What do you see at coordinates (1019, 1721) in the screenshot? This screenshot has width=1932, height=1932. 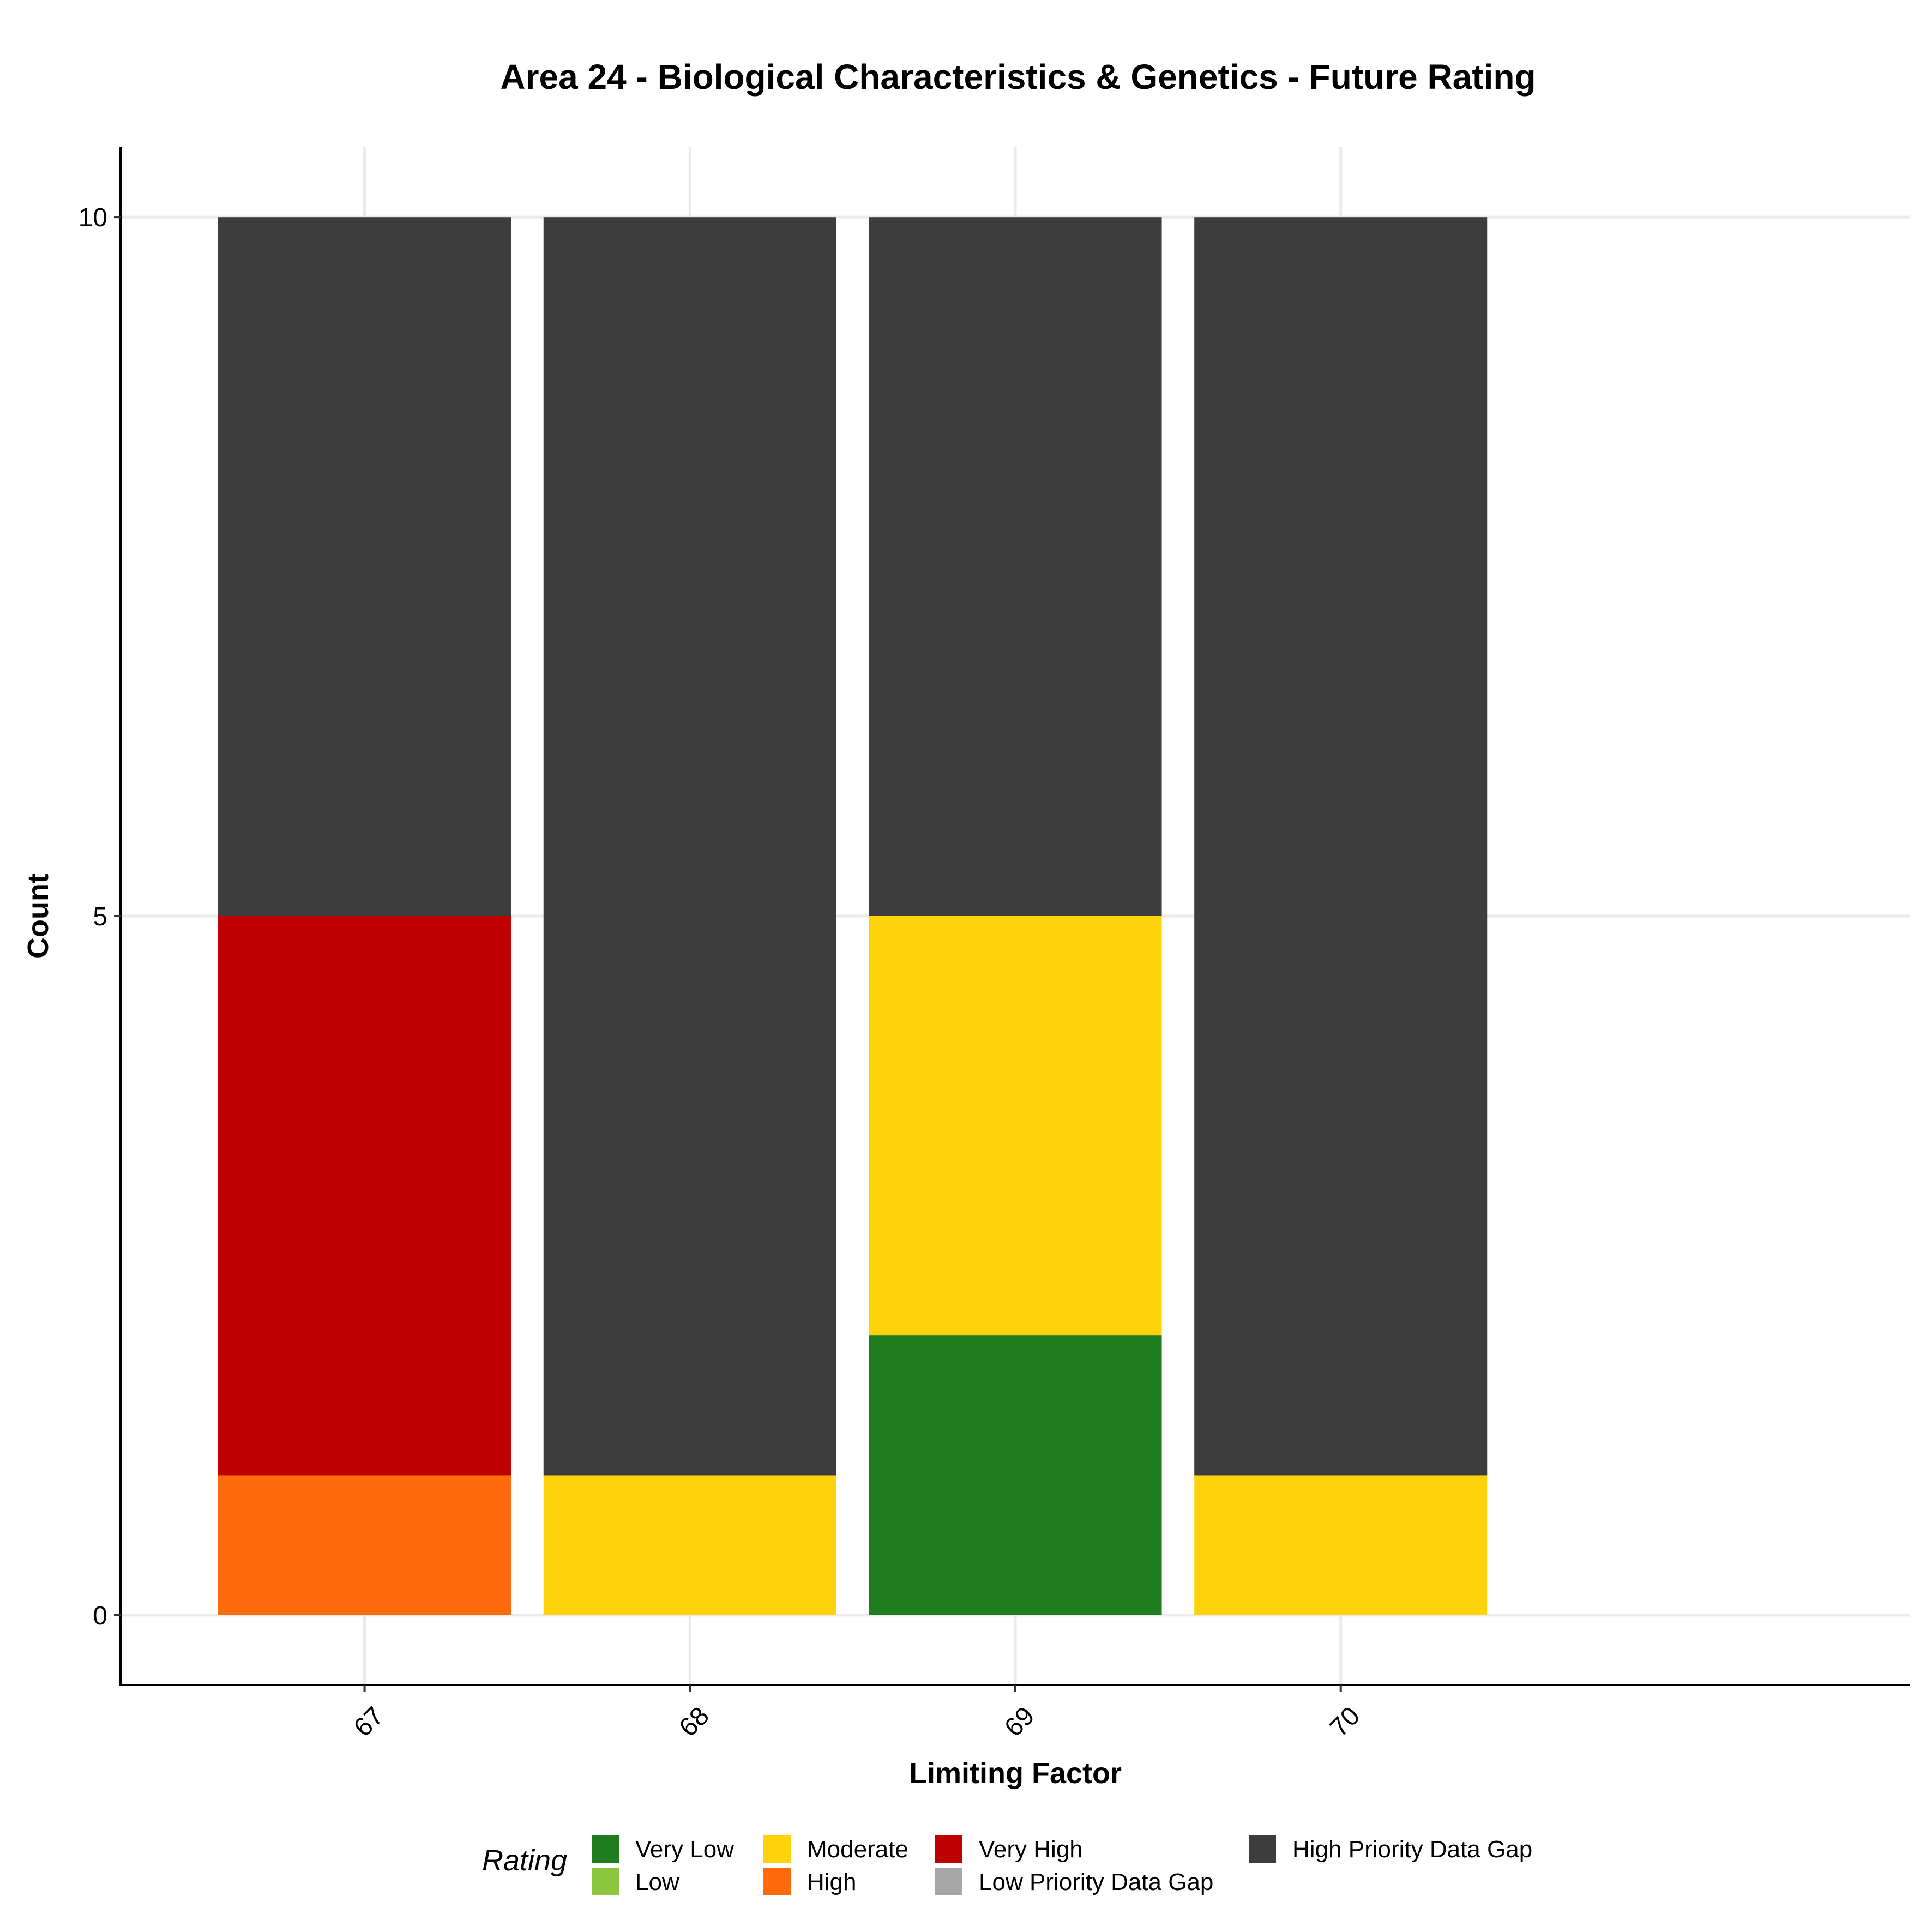 I see `x-tick-label: 69` at bounding box center [1019, 1721].